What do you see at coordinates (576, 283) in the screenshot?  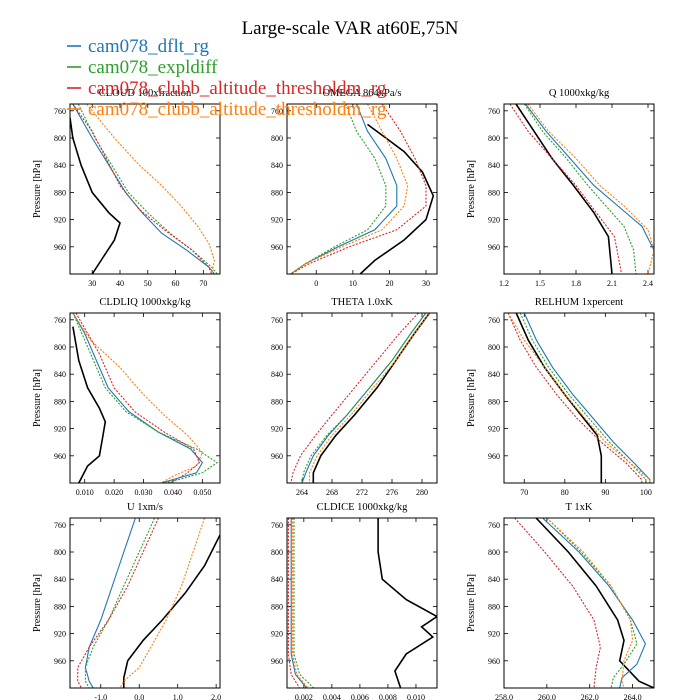 I see `x-tick-label: 1.8` at bounding box center [576, 283].